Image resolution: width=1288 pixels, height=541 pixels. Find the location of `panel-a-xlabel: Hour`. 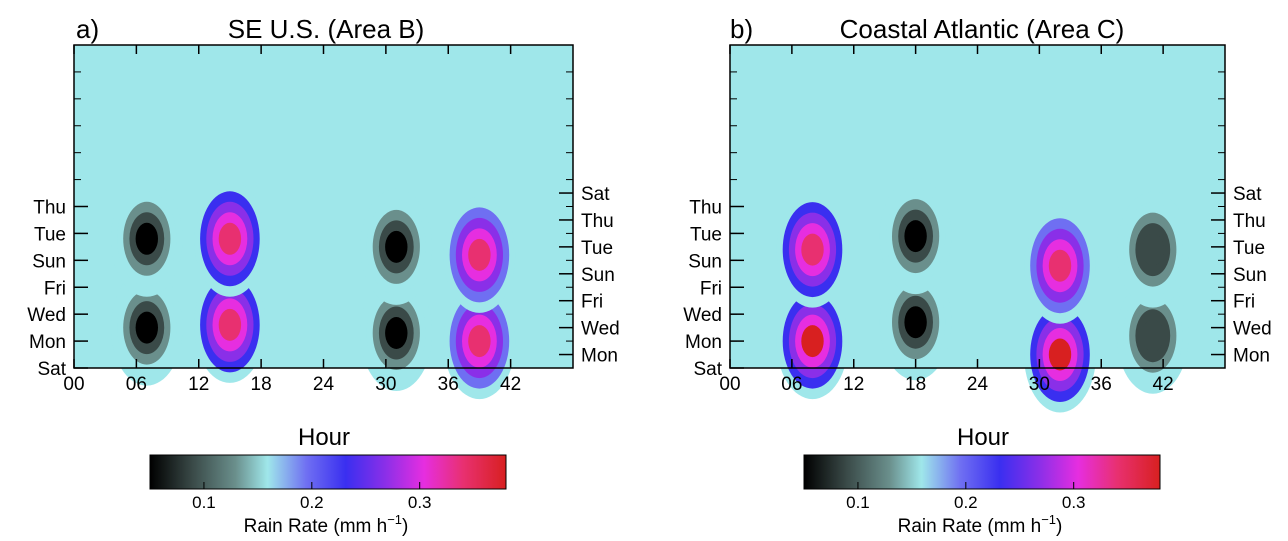

panel-a-xlabel: Hour is located at coordinates (324, 437).